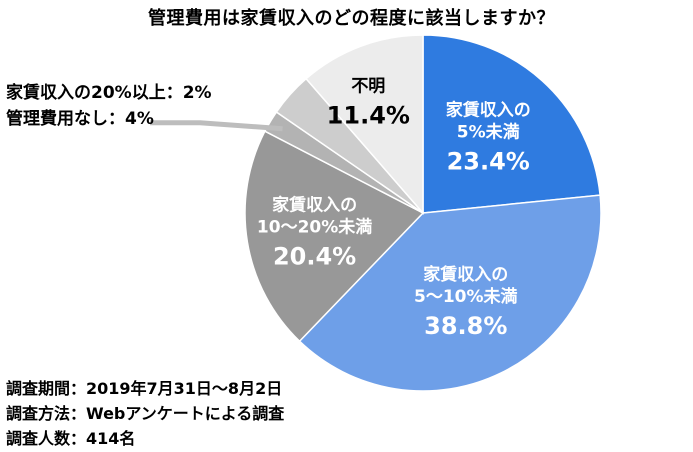  I want to click on slice-value-label: 11.4%, so click(368, 116).